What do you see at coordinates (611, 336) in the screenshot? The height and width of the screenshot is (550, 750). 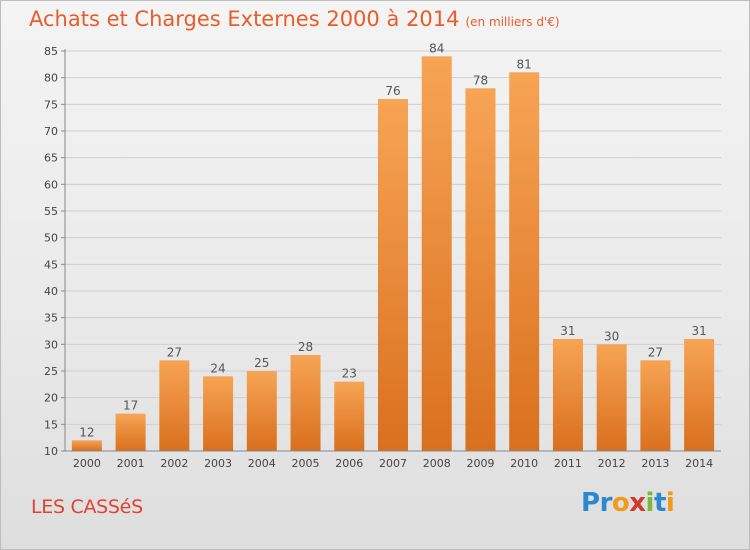 I see `data-label: 30` at bounding box center [611, 336].